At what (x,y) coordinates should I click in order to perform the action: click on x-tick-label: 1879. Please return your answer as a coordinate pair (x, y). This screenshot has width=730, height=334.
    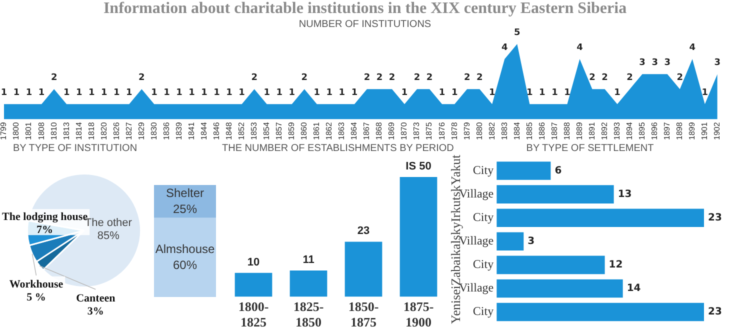
    Looking at the image, I should click on (467, 131).